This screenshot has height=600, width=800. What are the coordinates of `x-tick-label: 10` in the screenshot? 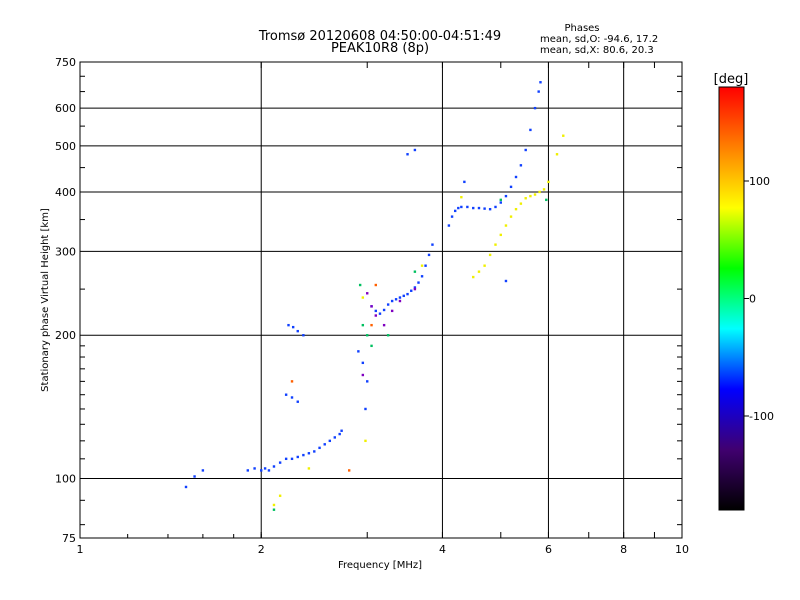 It's located at (682, 549).